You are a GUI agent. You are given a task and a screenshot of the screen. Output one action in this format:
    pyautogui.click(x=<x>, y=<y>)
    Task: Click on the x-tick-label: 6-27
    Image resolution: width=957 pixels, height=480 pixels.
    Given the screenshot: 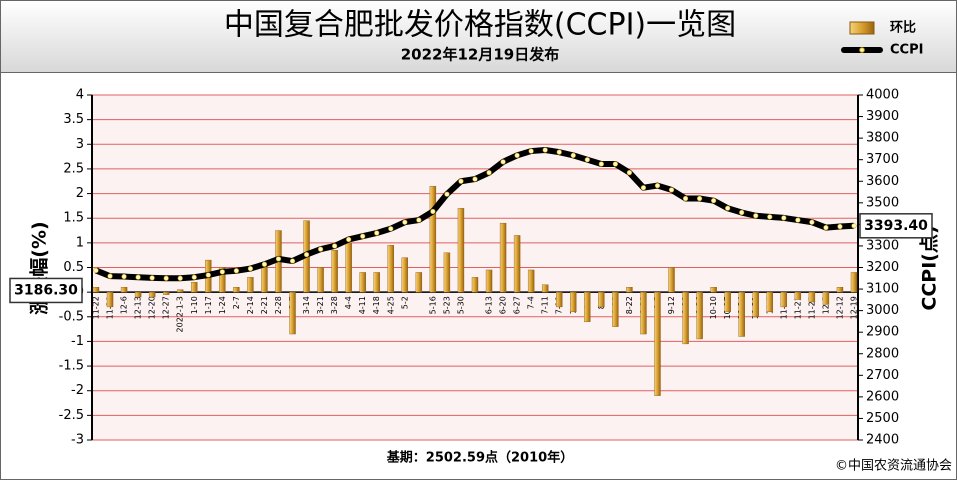 What is the action you would take?
    pyautogui.click(x=517, y=305)
    